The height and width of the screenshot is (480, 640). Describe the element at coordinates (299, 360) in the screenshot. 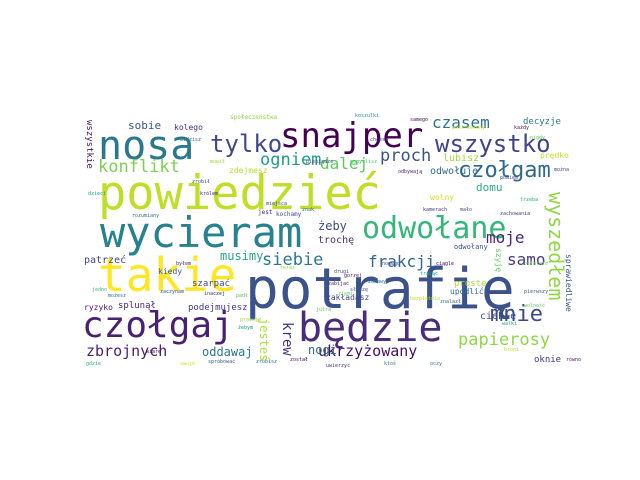

I see `word-zostal: został` at that location.